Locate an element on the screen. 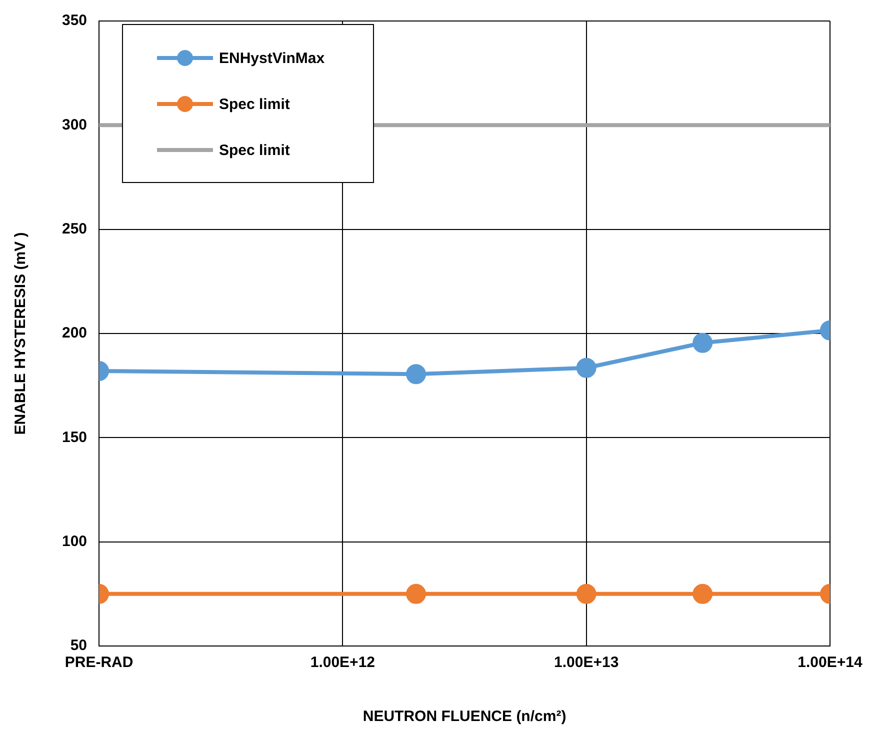 The image size is (874, 738). x-tick-label: PRE-RAD is located at coordinates (99, 663).